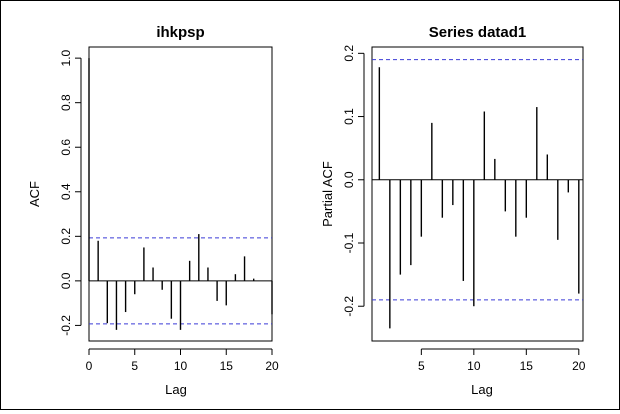 The height and width of the screenshot is (414, 620). Describe the element at coordinates (66, 102) in the screenshot. I see `y-tick-label: 0.8` at that location.